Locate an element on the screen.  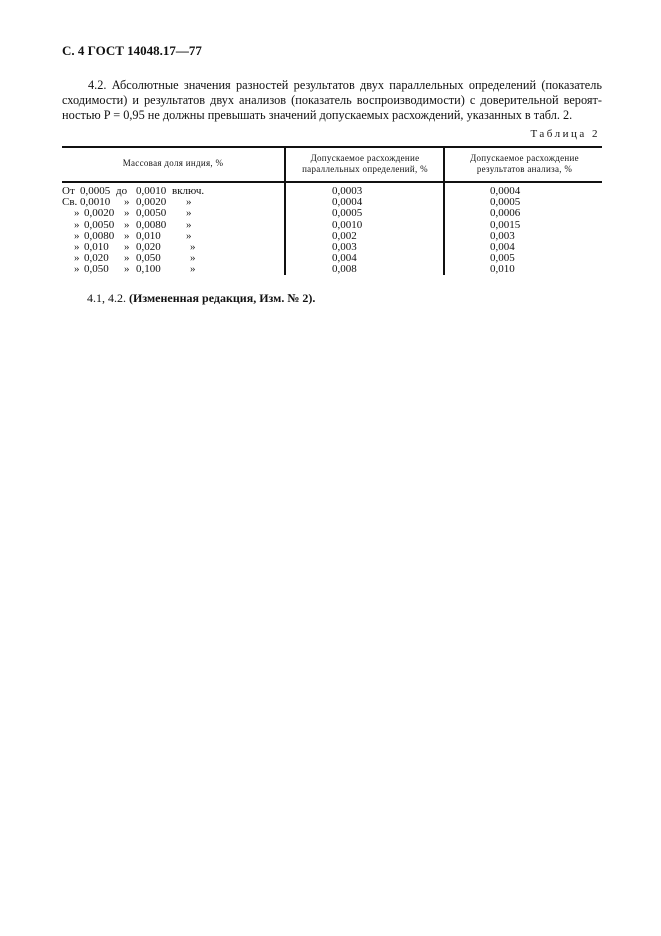
cell-parallel: 0,0005 is located at coordinates (347, 213).